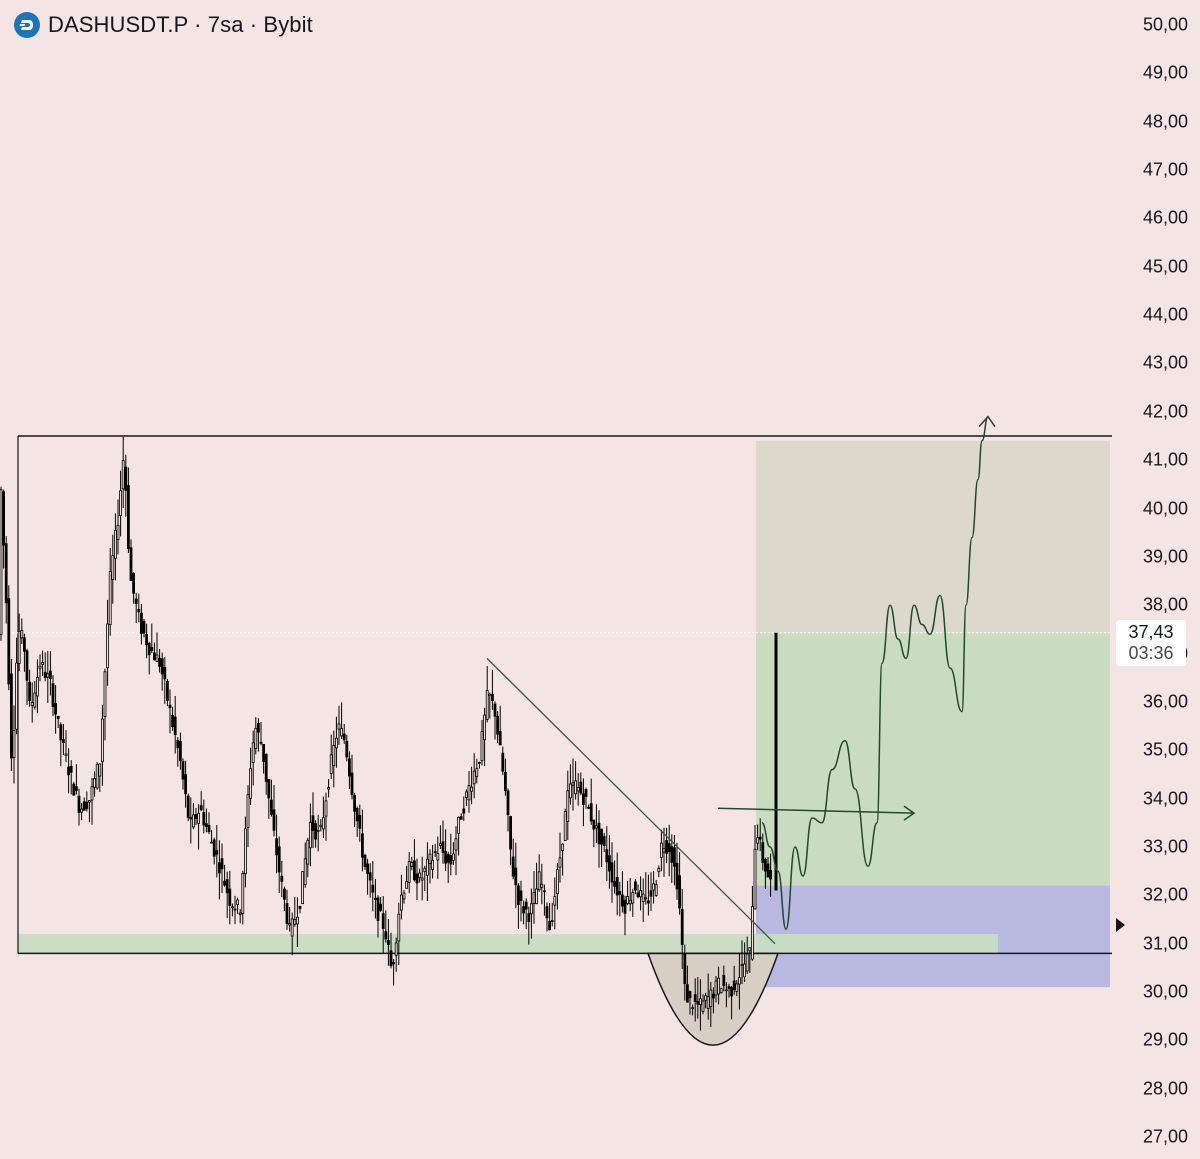 This screenshot has width=1200, height=1159. Describe the element at coordinates (1120, 925) in the screenshot. I see `scroll-right-icon` at that location.